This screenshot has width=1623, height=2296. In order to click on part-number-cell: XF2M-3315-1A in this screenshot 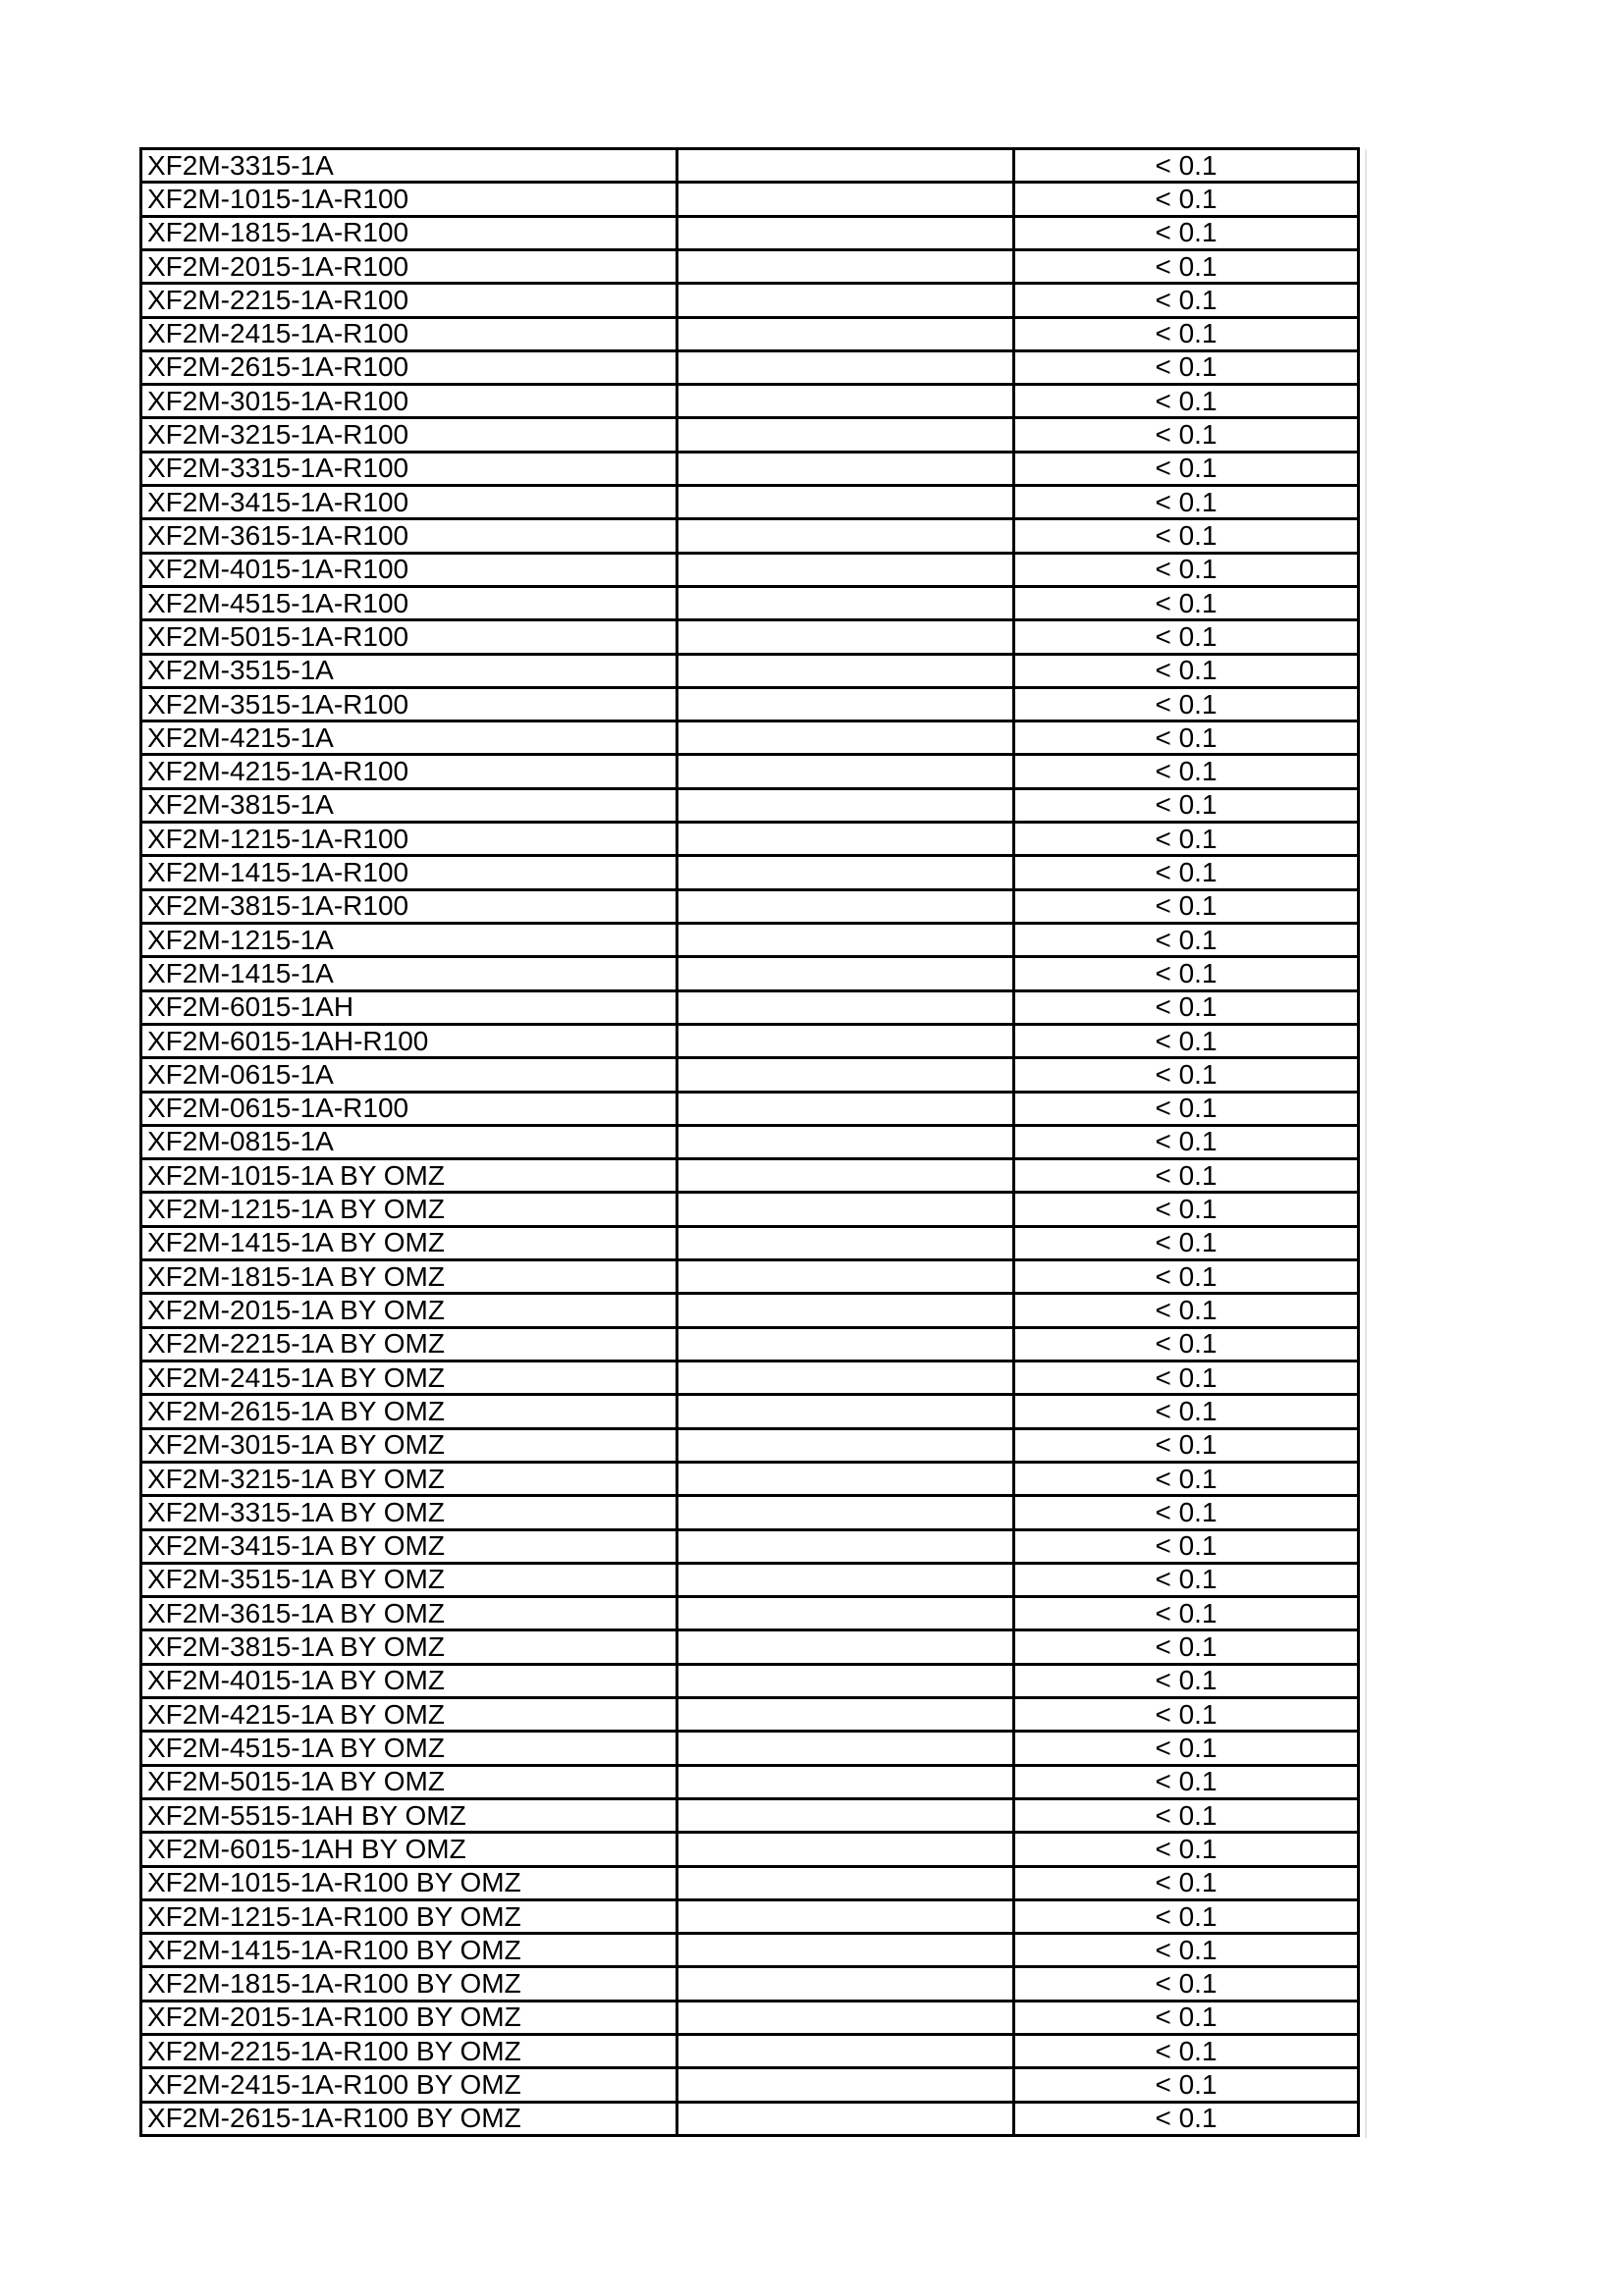, I will do `click(409, 166)`.